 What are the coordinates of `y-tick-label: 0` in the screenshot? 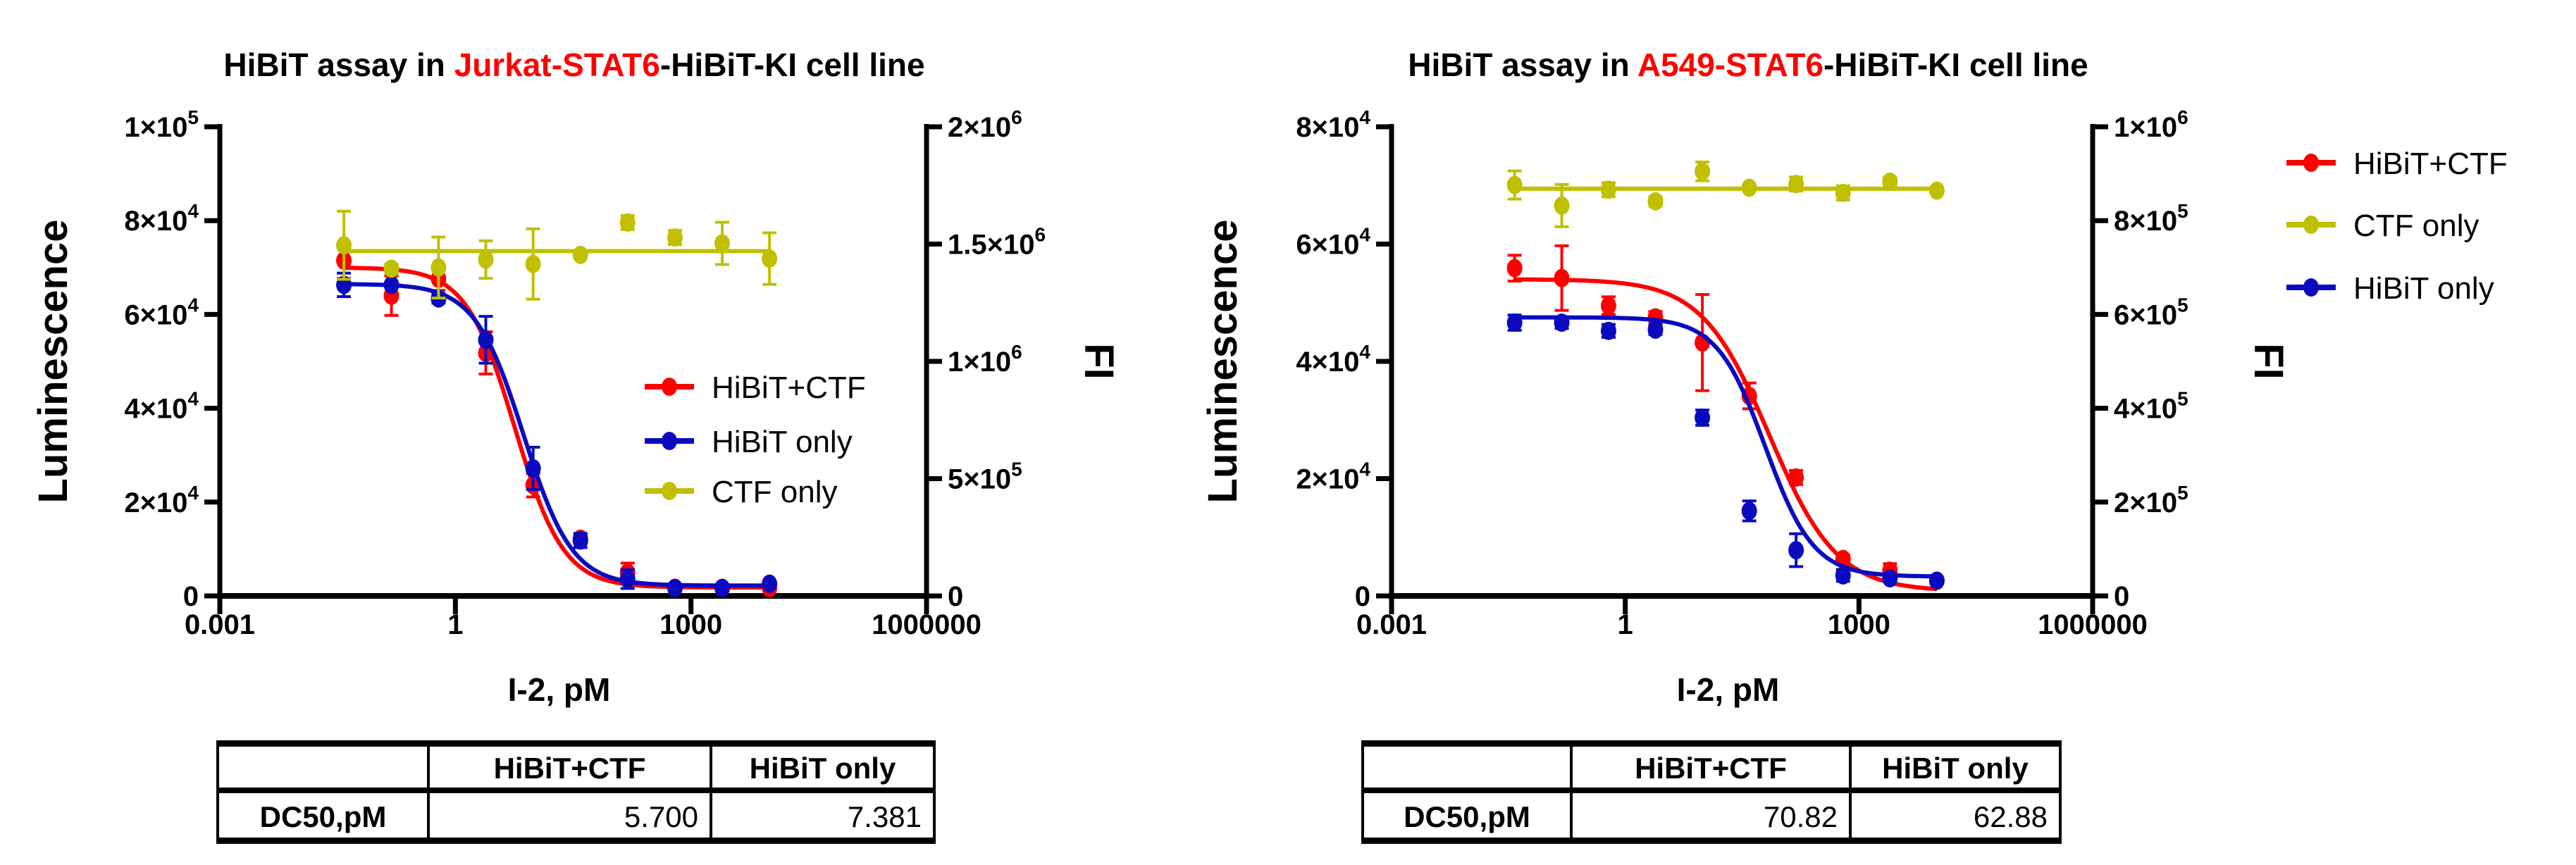 It's located at (1362, 596).